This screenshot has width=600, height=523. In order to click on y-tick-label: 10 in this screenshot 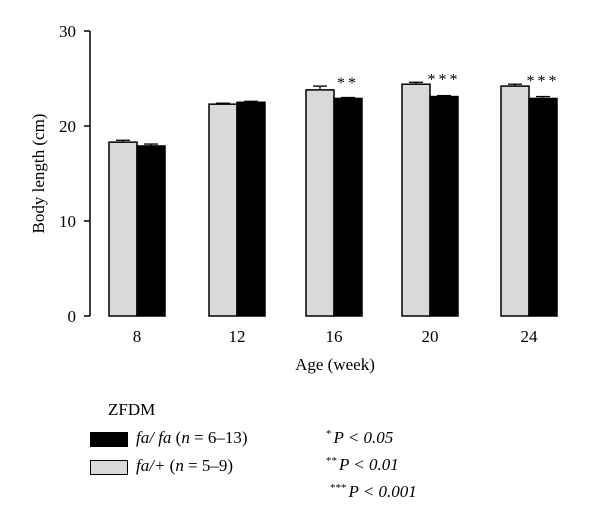, I will do `click(67, 221)`.